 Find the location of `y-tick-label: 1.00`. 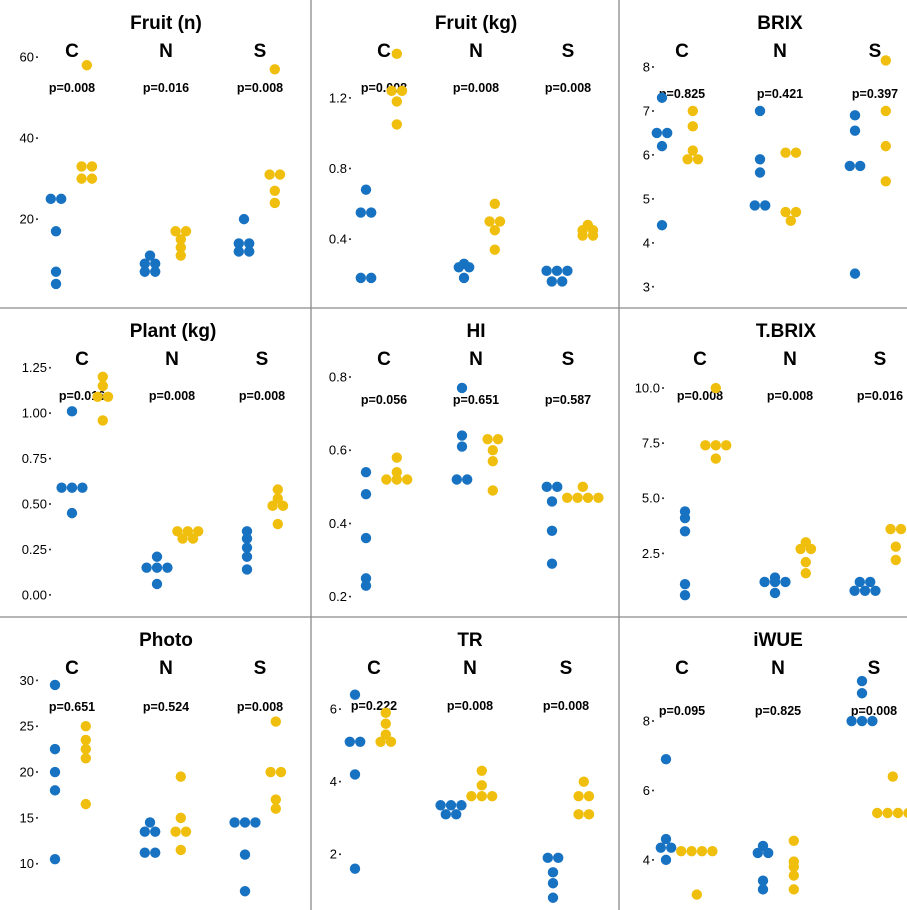

y-tick-label: 1.00 is located at coordinates (34, 413).